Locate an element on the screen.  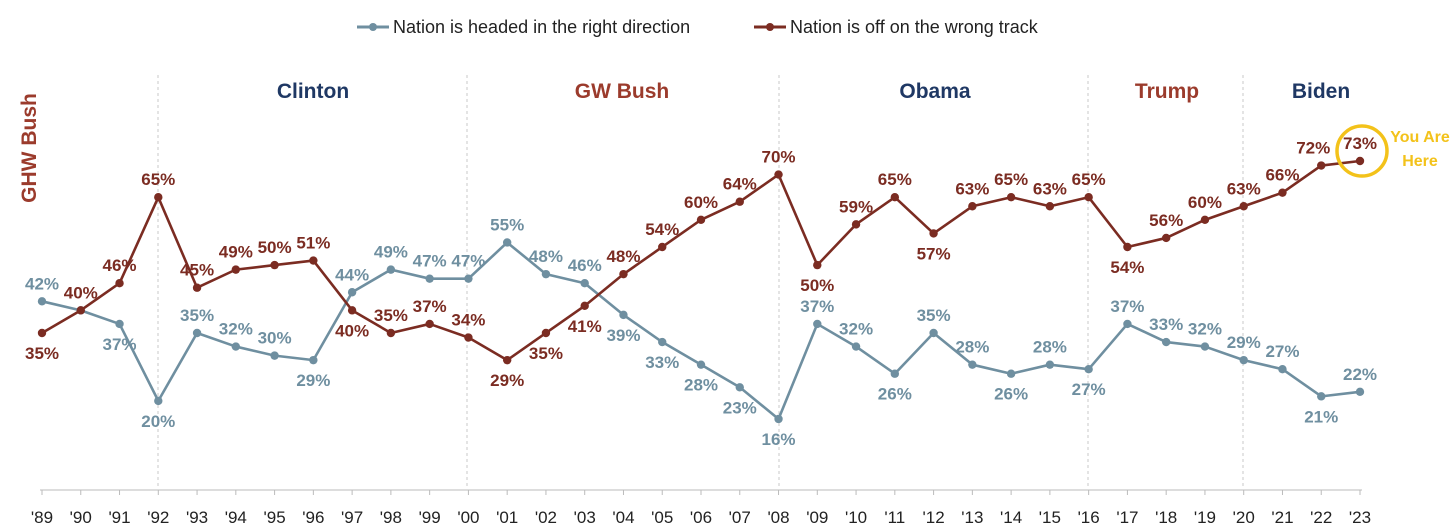
x-tick-label: '19 is located at coordinates (1205, 517).